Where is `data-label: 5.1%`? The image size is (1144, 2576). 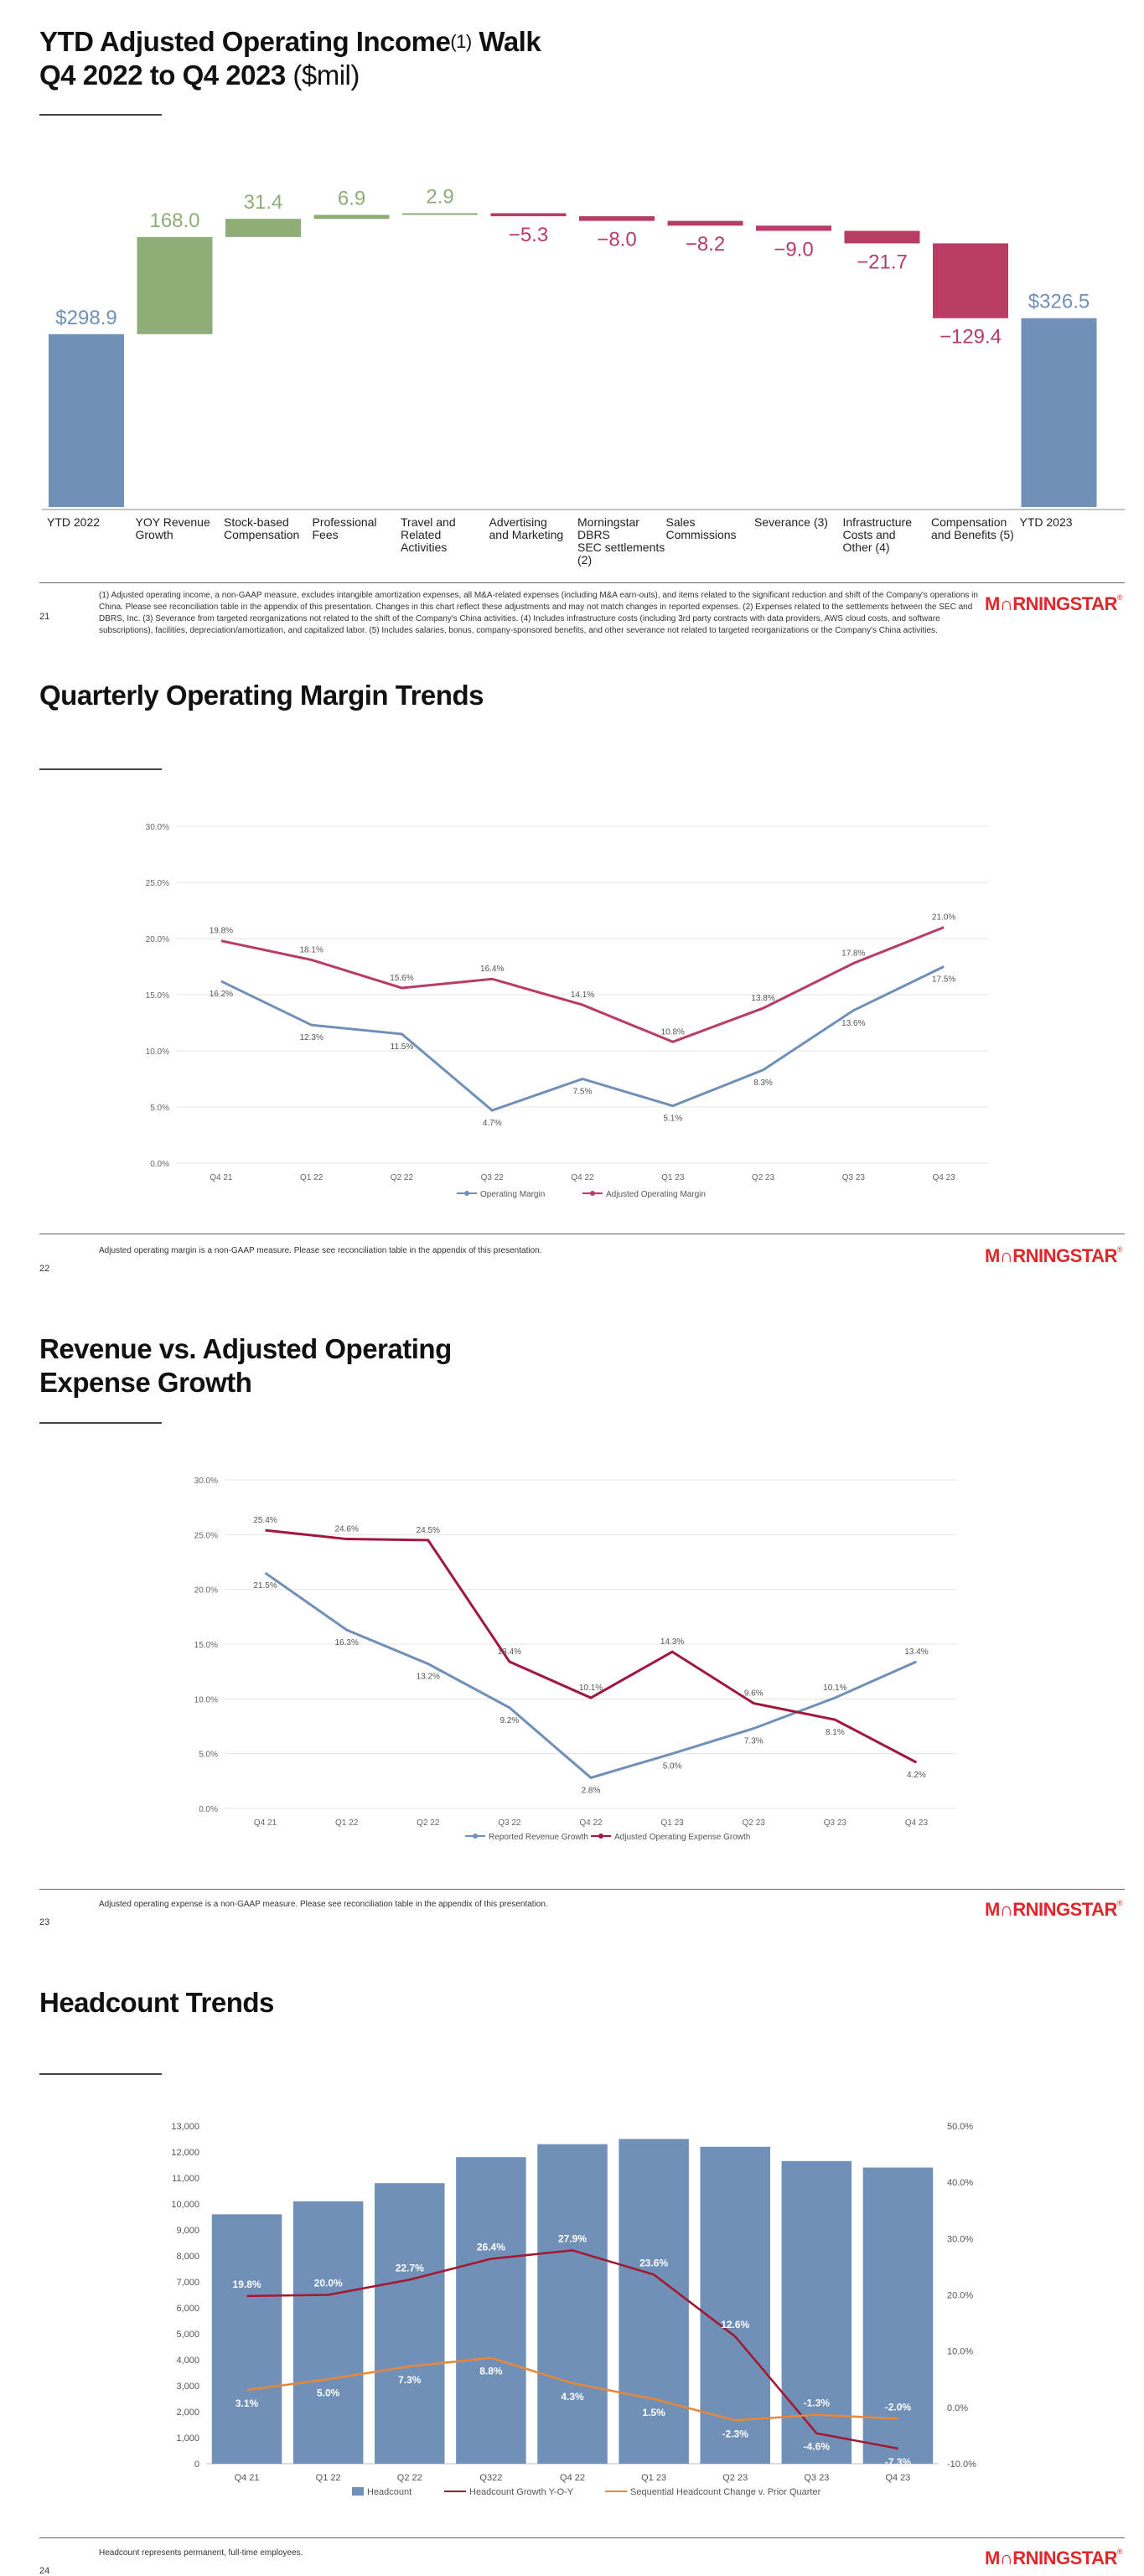
data-label: 5.1% is located at coordinates (672, 1119).